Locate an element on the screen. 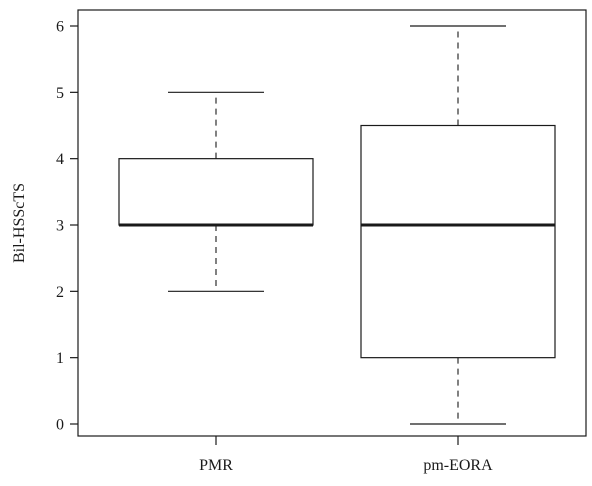 The image size is (592, 486). y-tick-label: 6 is located at coordinates (60, 27).